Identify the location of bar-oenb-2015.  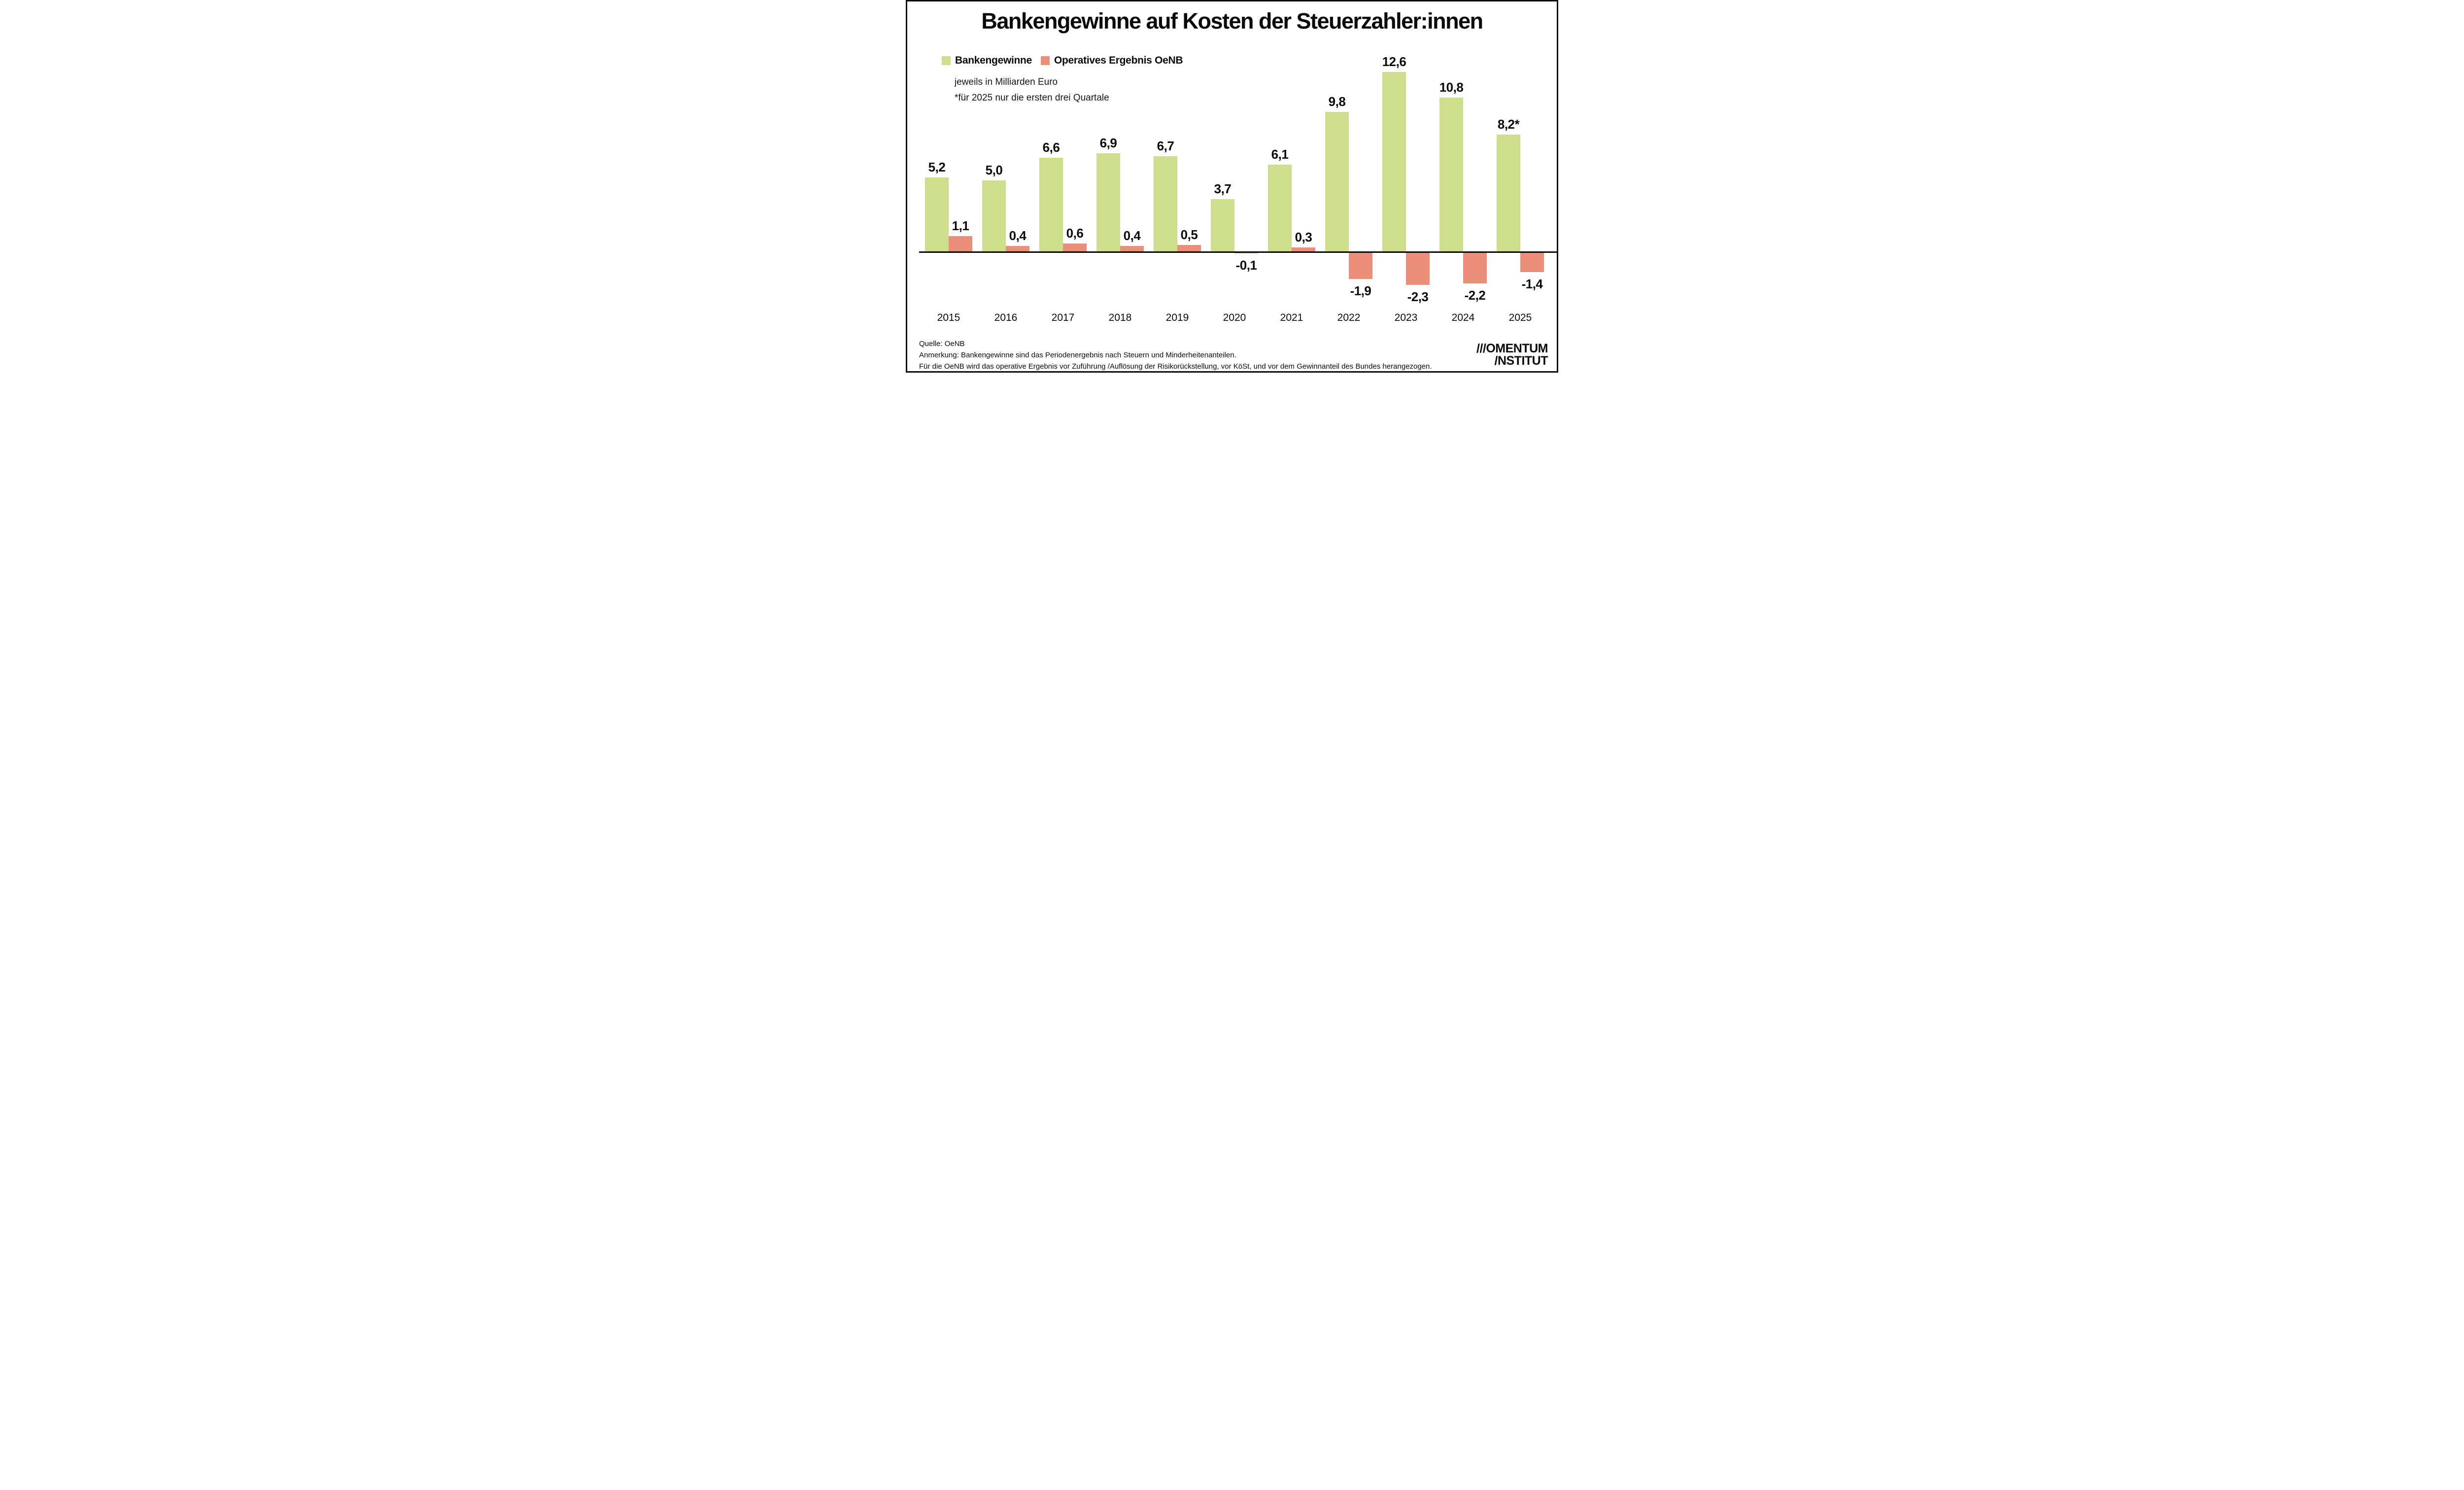
(960, 244).